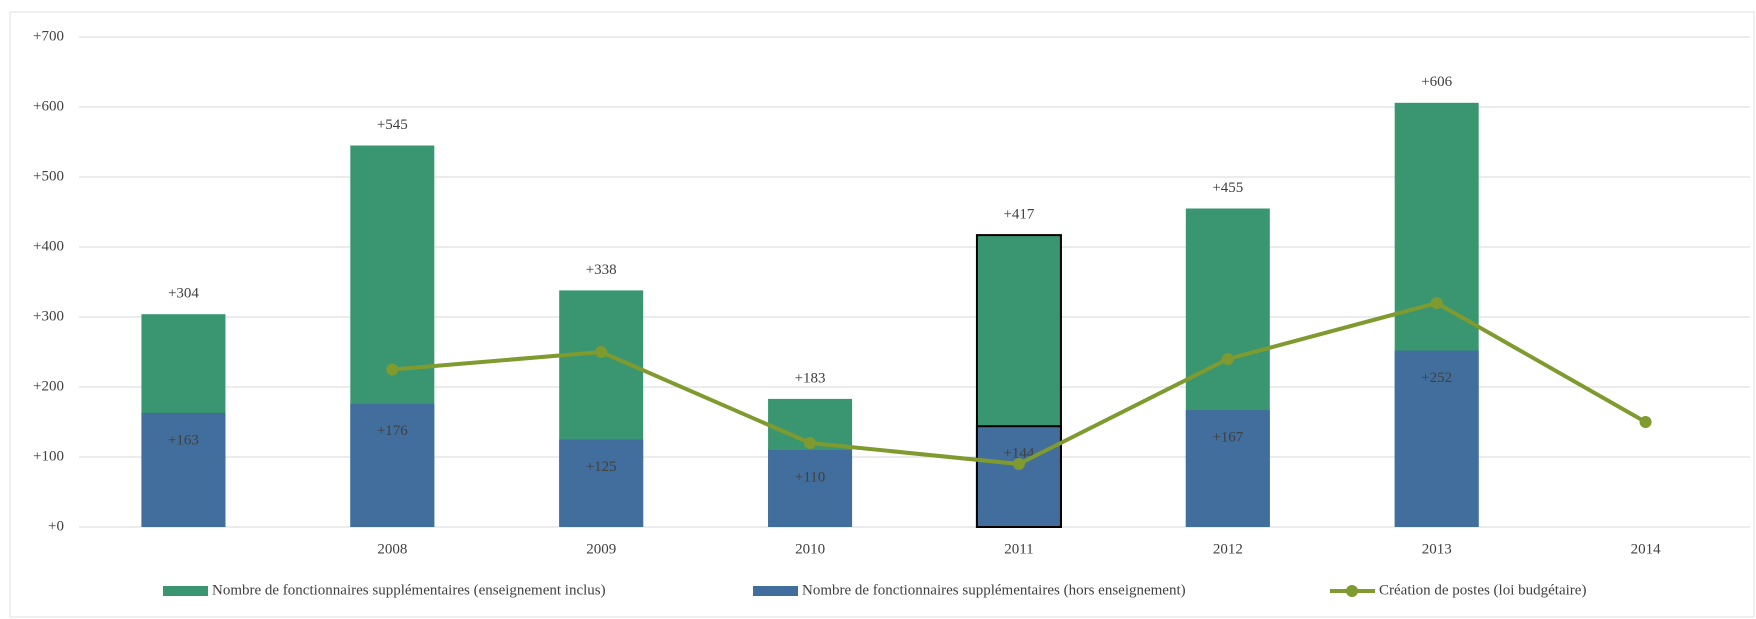 The width and height of the screenshot is (1756, 619). I want to click on value-label: +163, so click(183, 440).